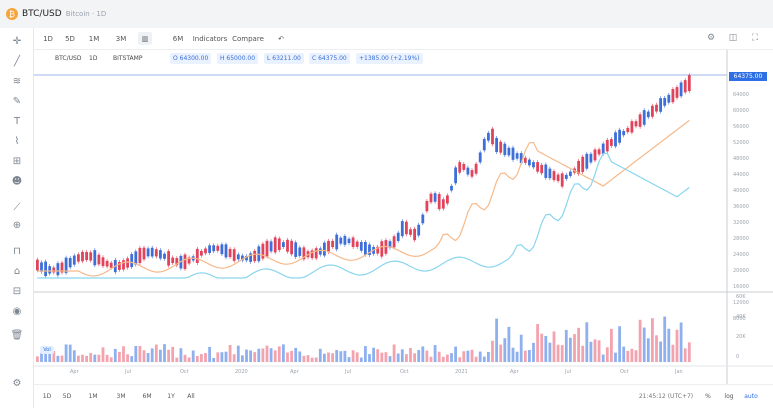  Describe the element at coordinates (679, 372) in the screenshot. I see `time-axis-label: Jan` at that location.